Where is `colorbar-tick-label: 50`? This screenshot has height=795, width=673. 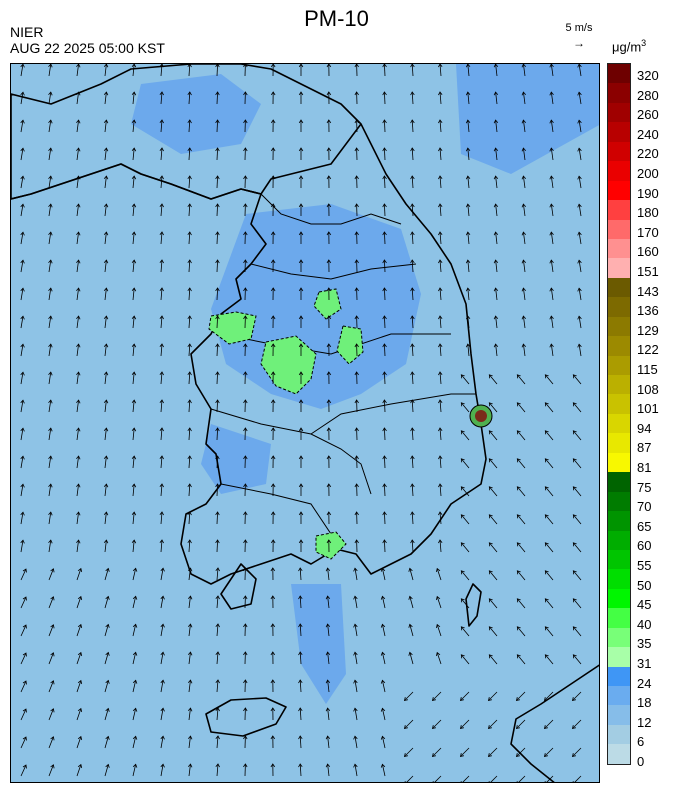 colorbar-tick-label: 50 is located at coordinates (644, 585).